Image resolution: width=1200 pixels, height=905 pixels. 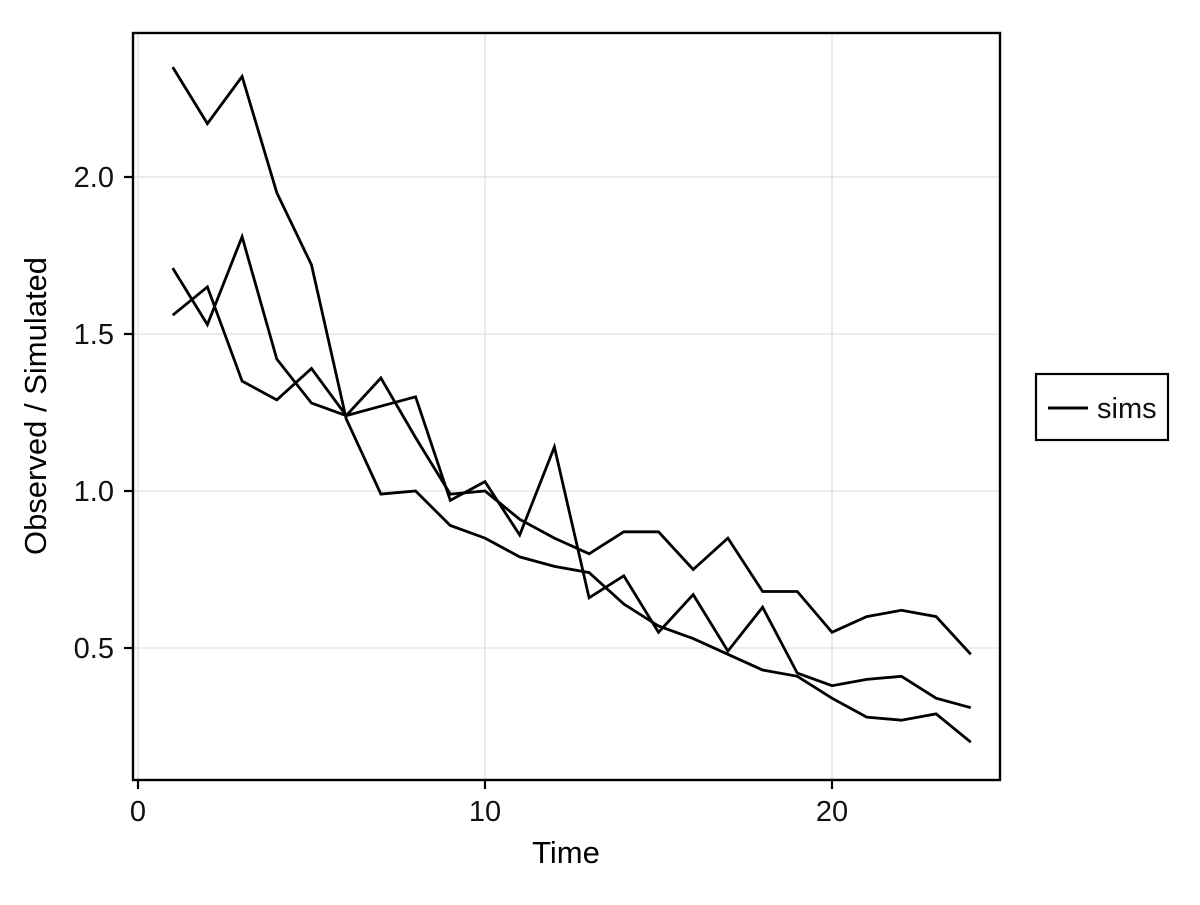 What do you see at coordinates (832, 812) in the screenshot?
I see `x-tick-label-20: 20` at bounding box center [832, 812].